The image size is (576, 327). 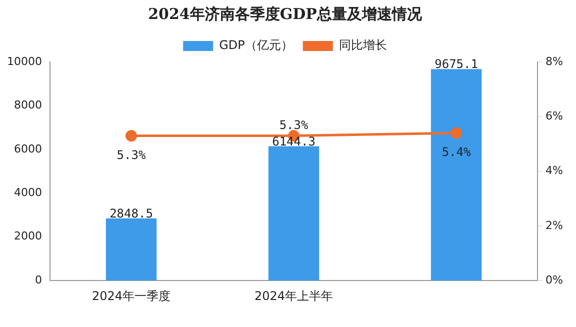 What do you see at coordinates (131, 295) in the screenshot?
I see `x-tick-label: 2024年一季度` at bounding box center [131, 295].